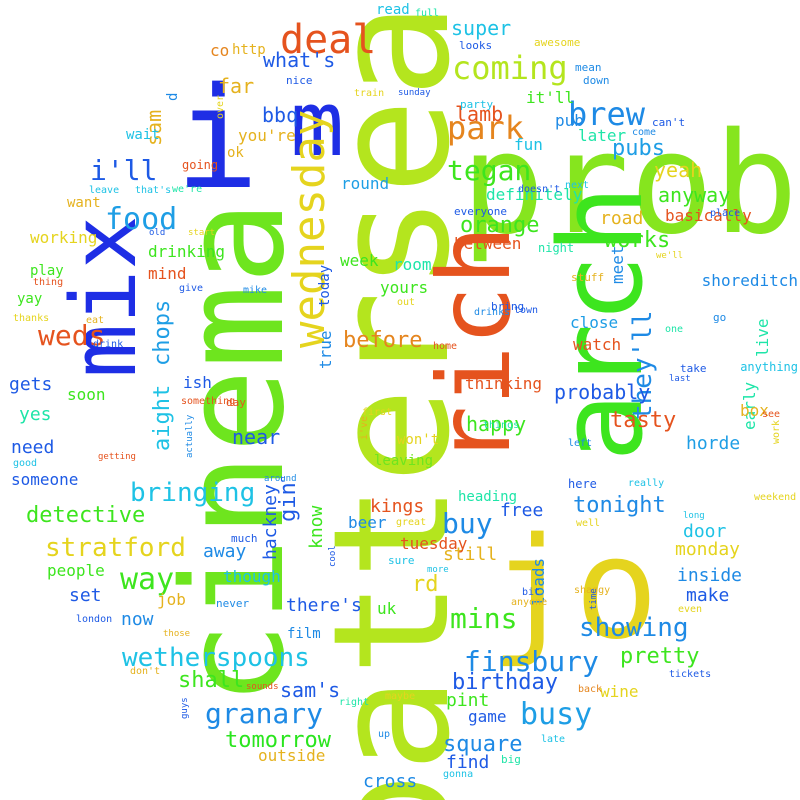  I want to click on word-c: c, so click(283, 480).